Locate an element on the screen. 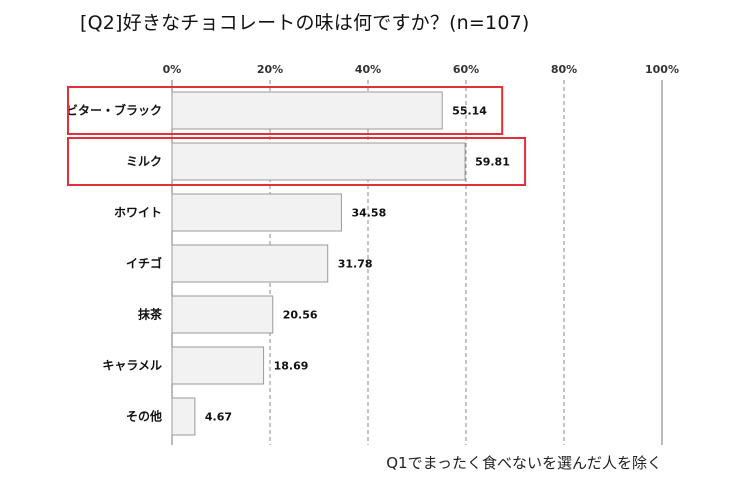  category-label-4: 抹茶 is located at coordinates (150, 314).